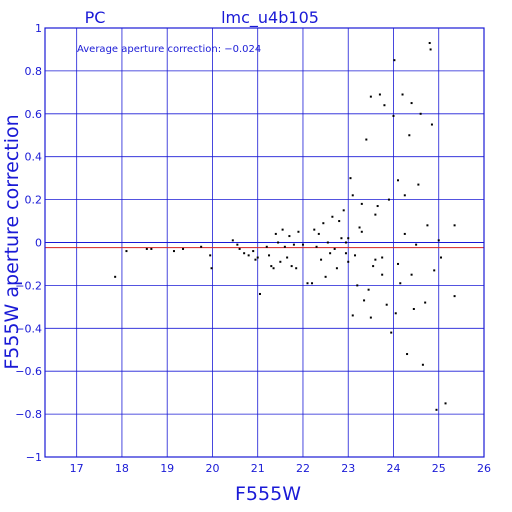 The width and height of the screenshot is (512, 512). Describe the element at coordinates (169, 49) in the screenshot. I see `average-annotation: Average aperture correction: −0.024` at that location.